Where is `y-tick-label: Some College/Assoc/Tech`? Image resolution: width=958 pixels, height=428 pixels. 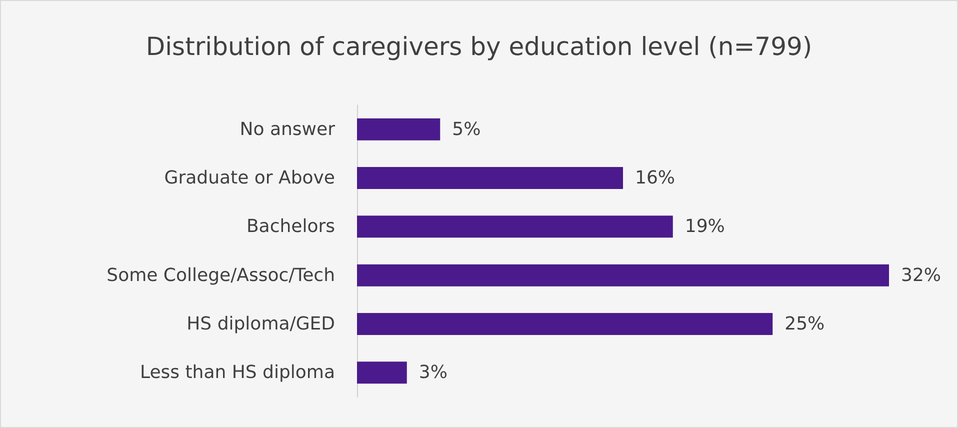
y-tick-label: Some College/Assoc/Tech is located at coordinates (220, 275).